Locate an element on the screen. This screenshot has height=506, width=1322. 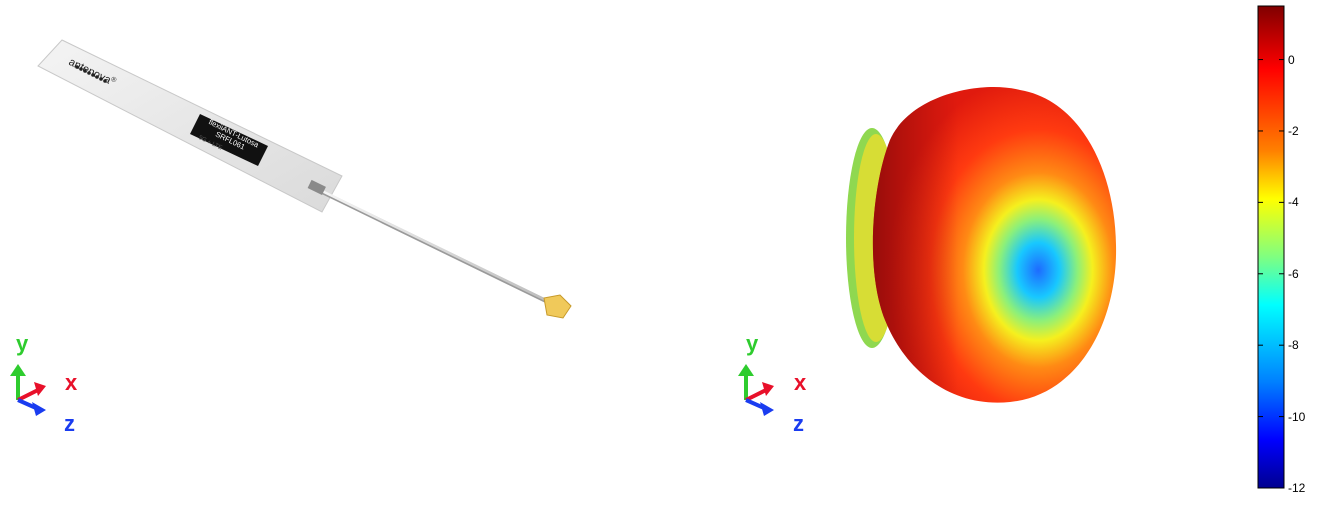
axes-triad-left is located at coordinates (30, 390).